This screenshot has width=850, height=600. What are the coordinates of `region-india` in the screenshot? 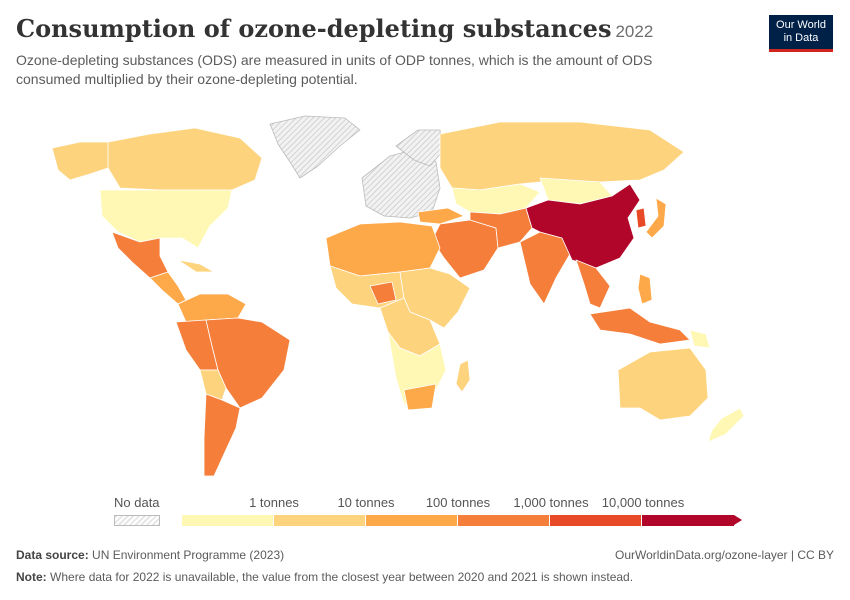 It's located at (545, 268).